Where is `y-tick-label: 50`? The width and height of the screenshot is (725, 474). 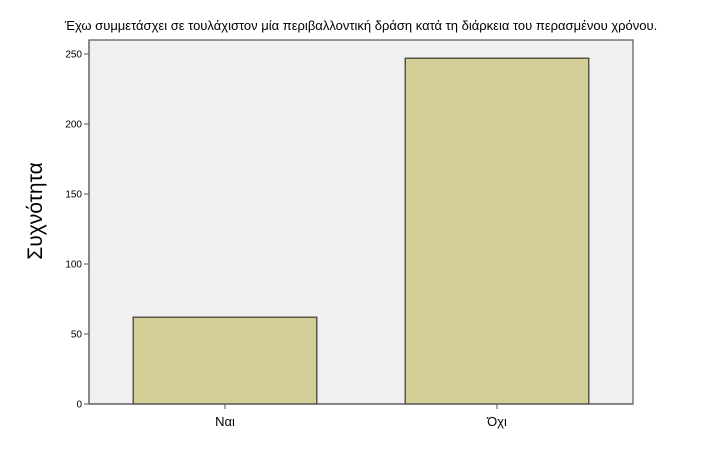
y-tick-label: 50 is located at coordinates (77, 335).